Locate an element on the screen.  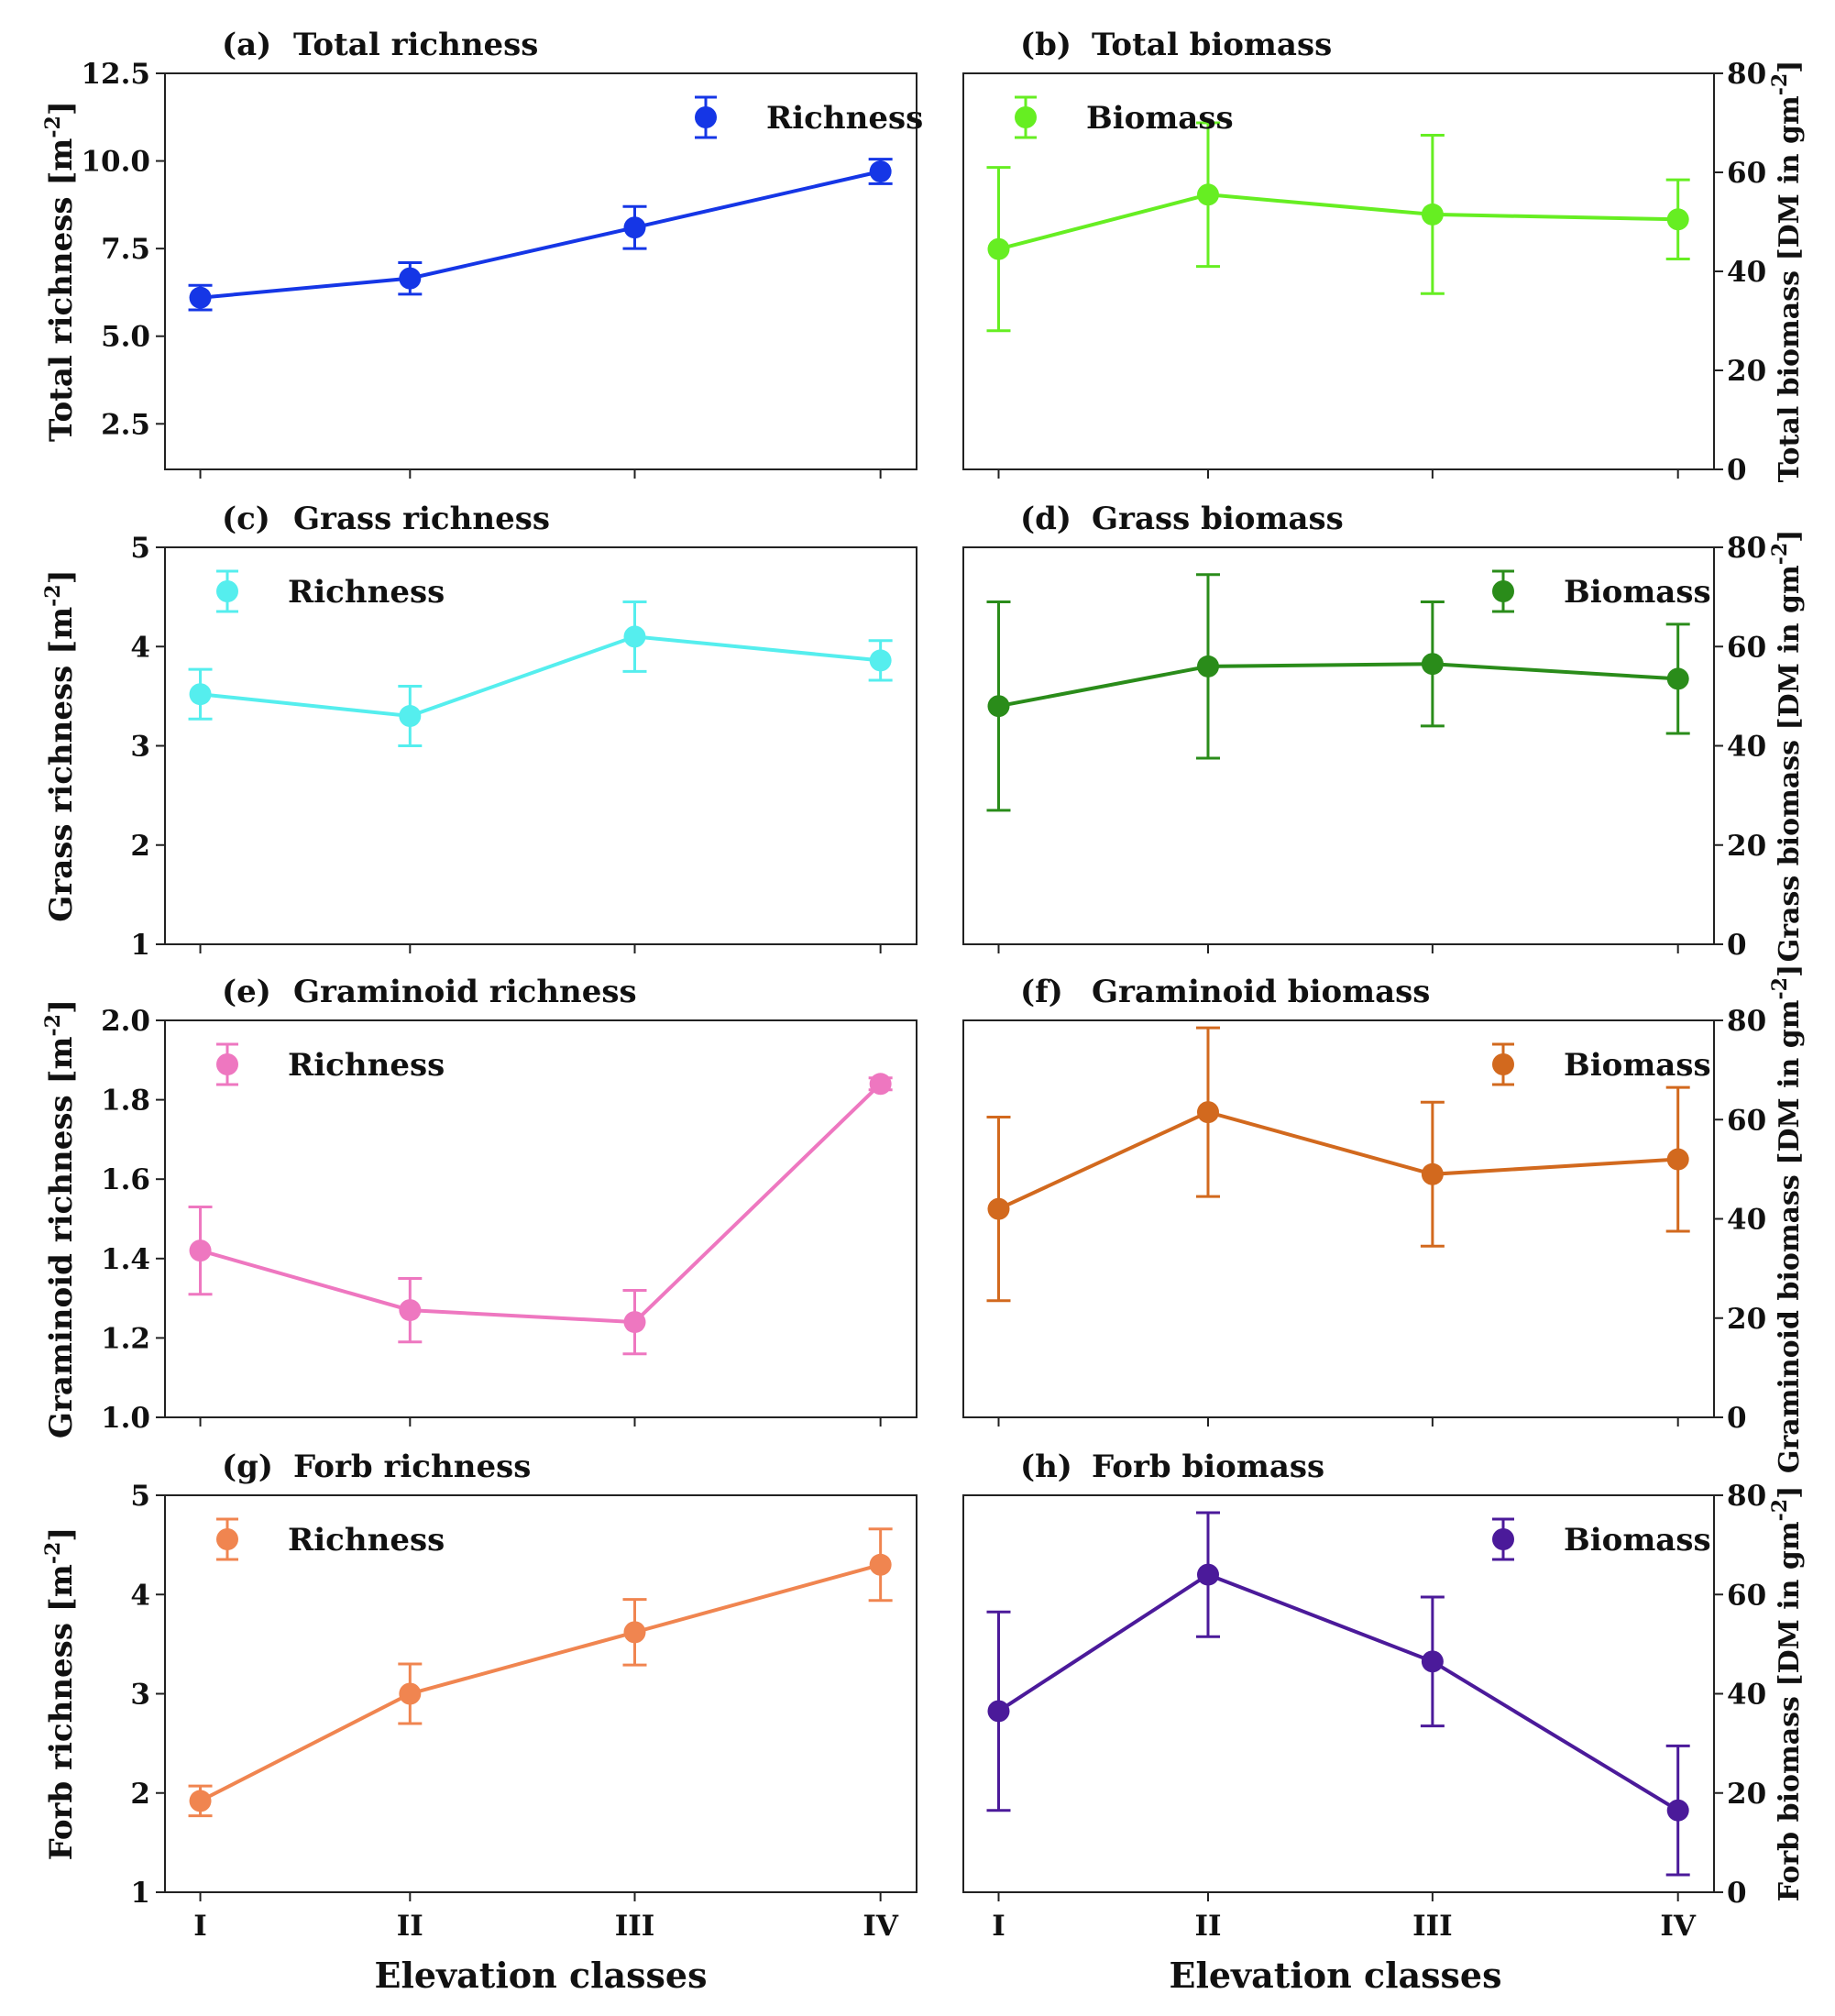
y-tick-label: 2.0 is located at coordinates (125, 1021).